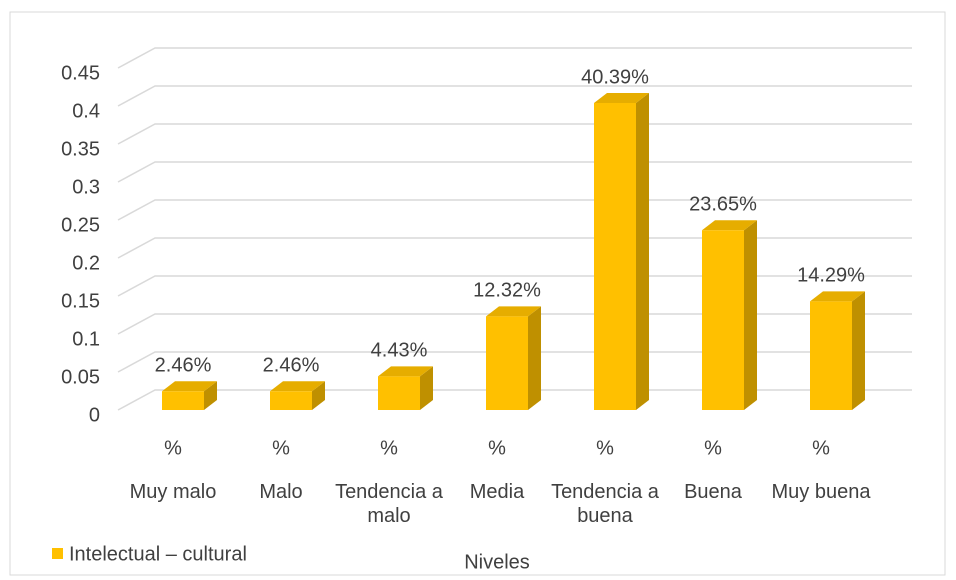 This screenshot has height=580, width=956. What do you see at coordinates (86, 111) in the screenshot?
I see `y-tick-label: 0.4` at bounding box center [86, 111].